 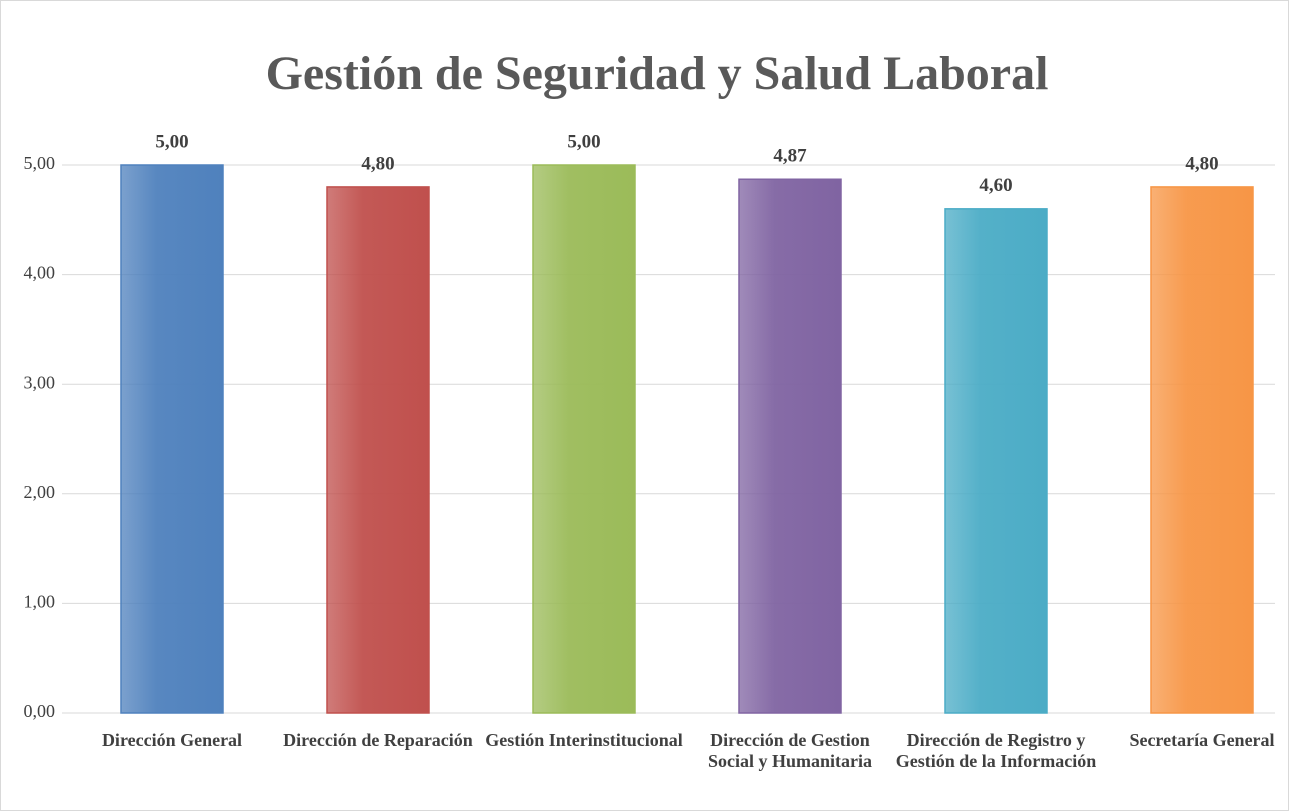 I want to click on x-tick-label: Secretaría General, so click(x=1202, y=740).